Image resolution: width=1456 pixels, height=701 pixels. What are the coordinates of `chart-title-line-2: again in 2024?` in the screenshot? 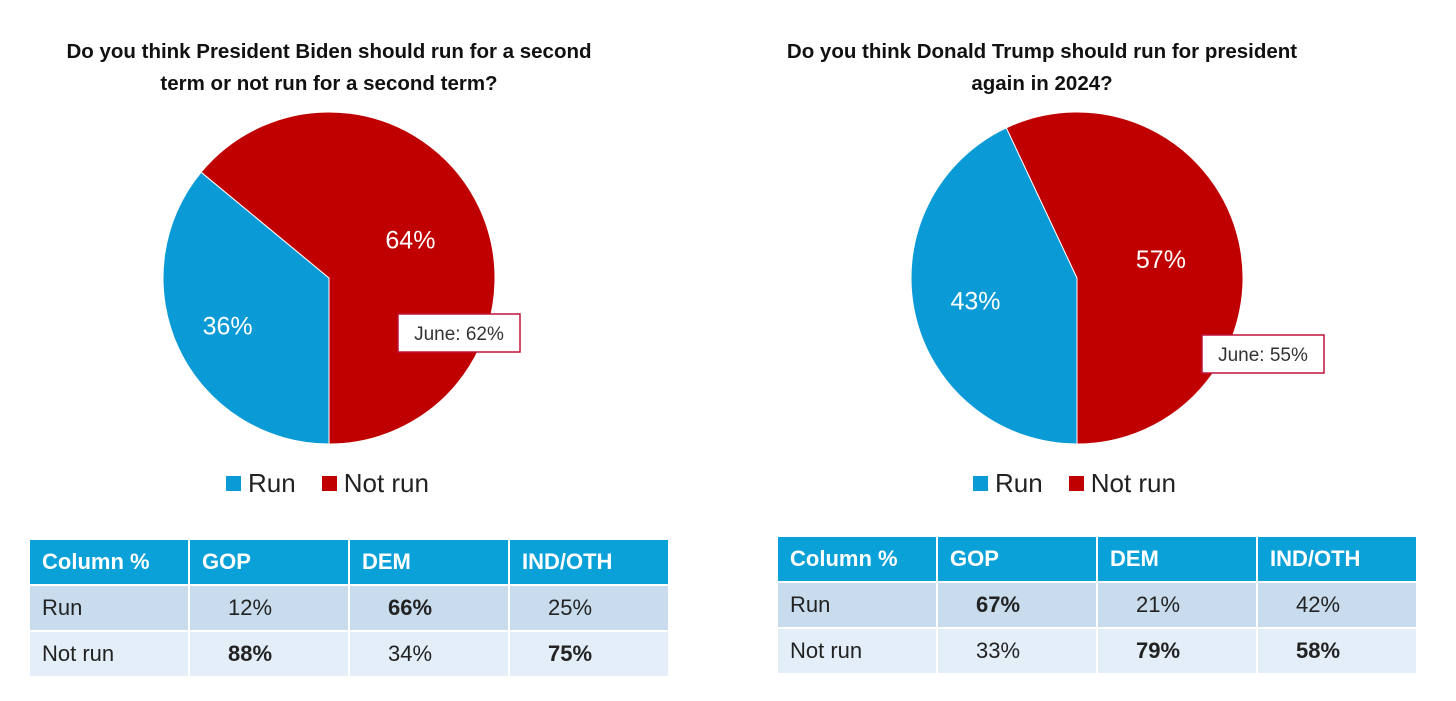 It's located at (1042, 83).